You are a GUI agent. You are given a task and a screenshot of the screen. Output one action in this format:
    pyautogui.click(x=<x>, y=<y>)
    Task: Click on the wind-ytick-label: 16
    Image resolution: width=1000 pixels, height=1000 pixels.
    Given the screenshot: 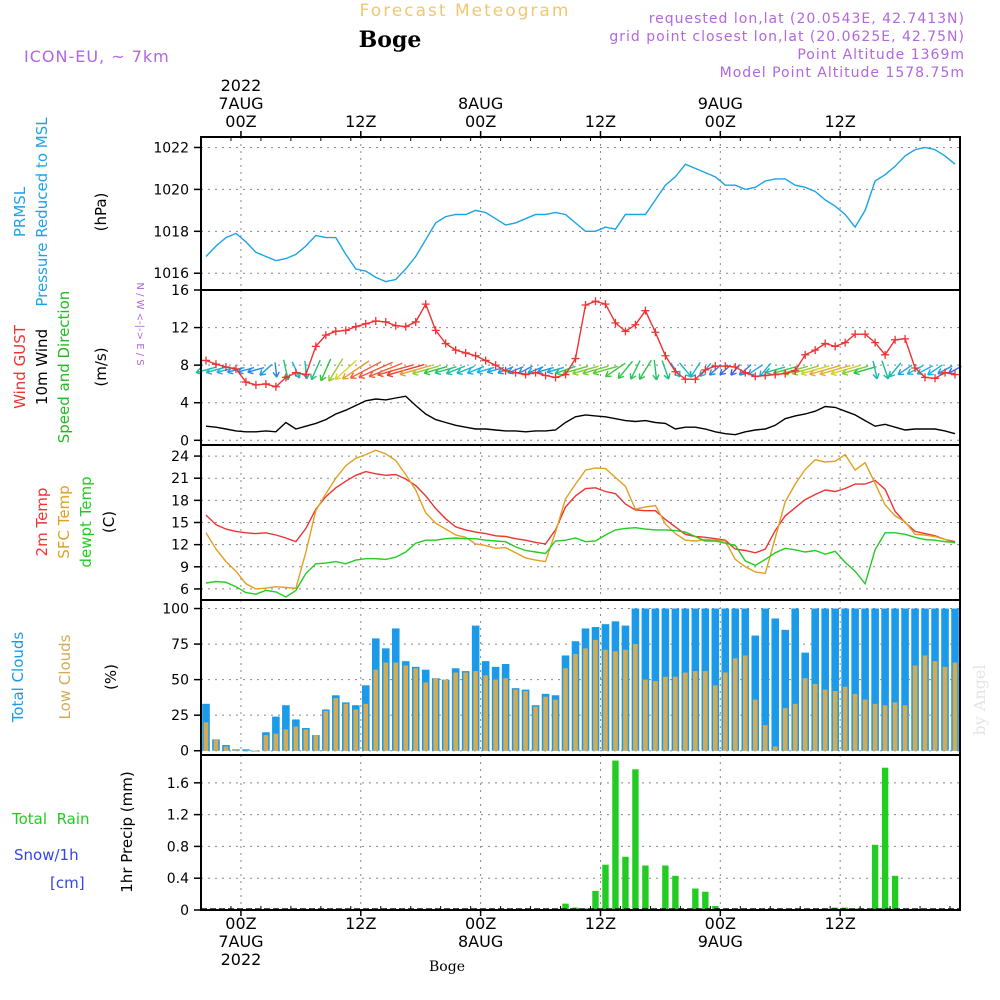 What is the action you would take?
    pyautogui.click(x=180, y=291)
    